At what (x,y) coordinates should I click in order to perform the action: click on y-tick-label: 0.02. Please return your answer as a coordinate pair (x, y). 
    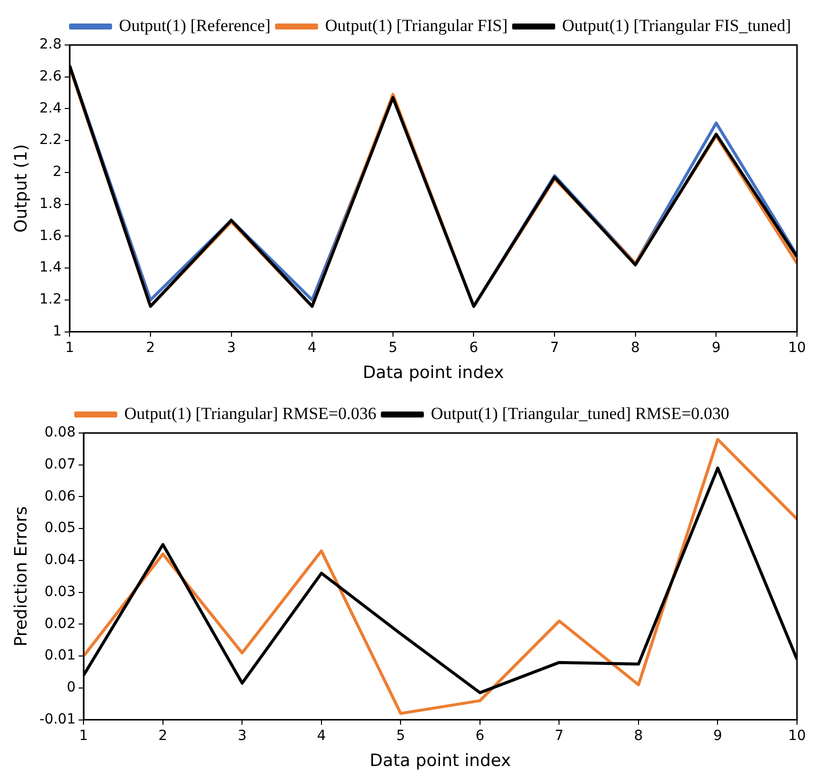
    Looking at the image, I should click on (60, 624).